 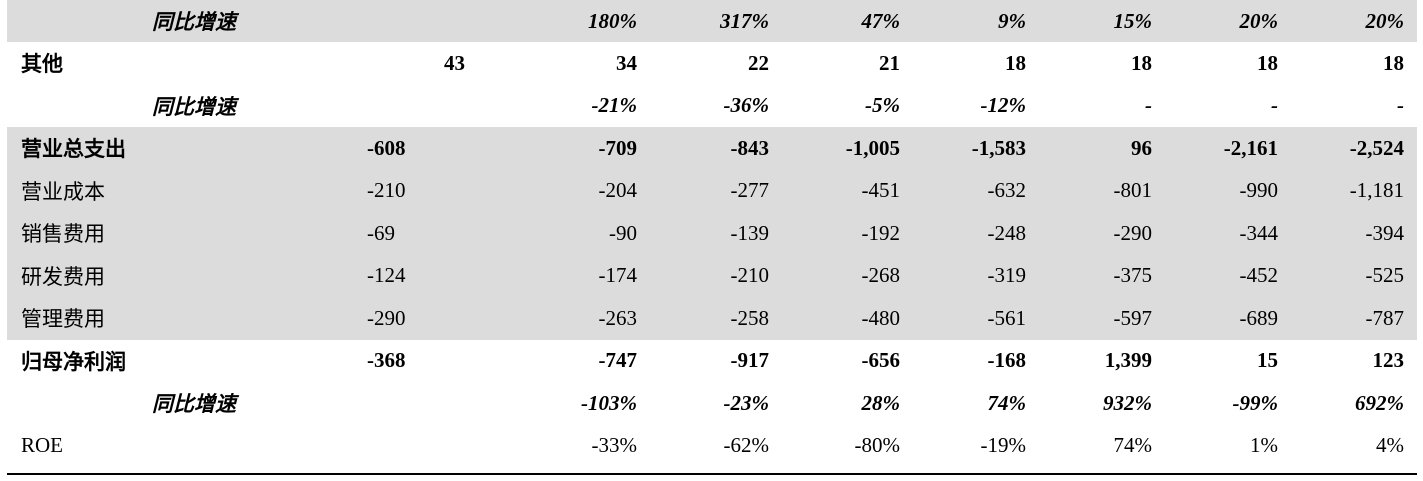 What do you see at coordinates (386, 147) in the screenshot?
I see `cell: -608` at bounding box center [386, 147].